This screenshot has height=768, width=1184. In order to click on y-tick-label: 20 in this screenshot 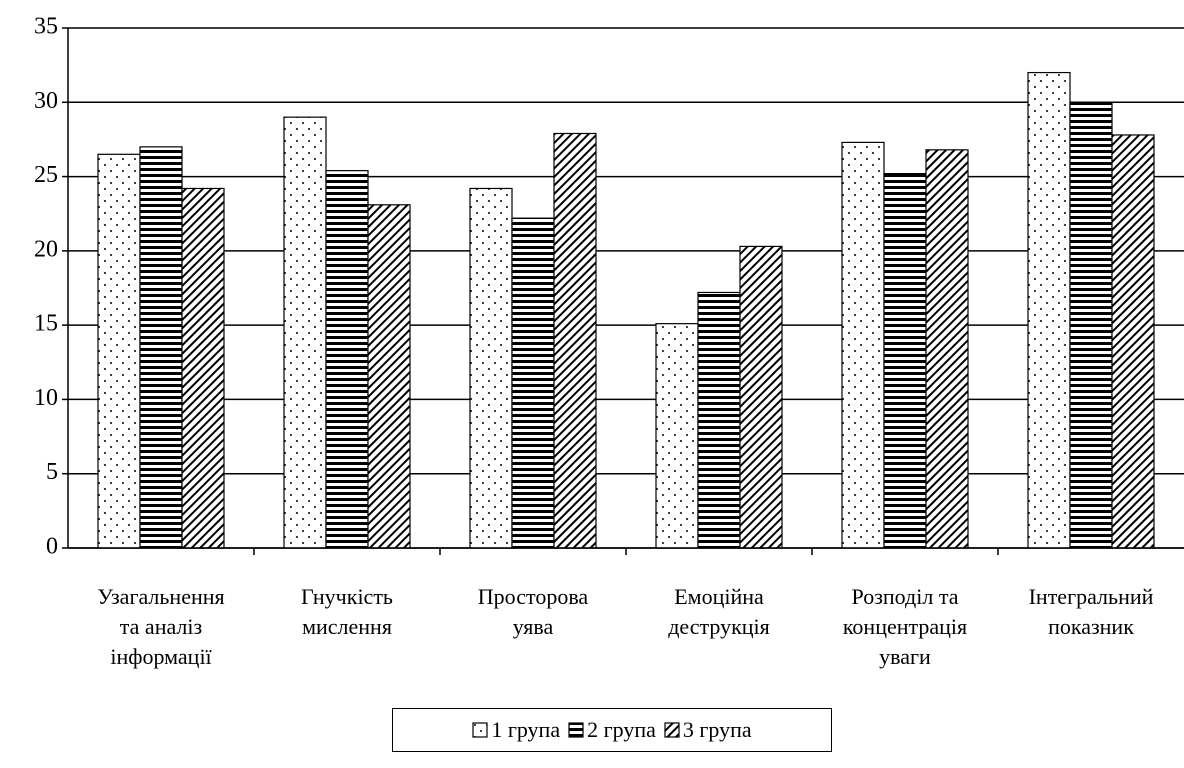, I will do `click(46, 249)`.